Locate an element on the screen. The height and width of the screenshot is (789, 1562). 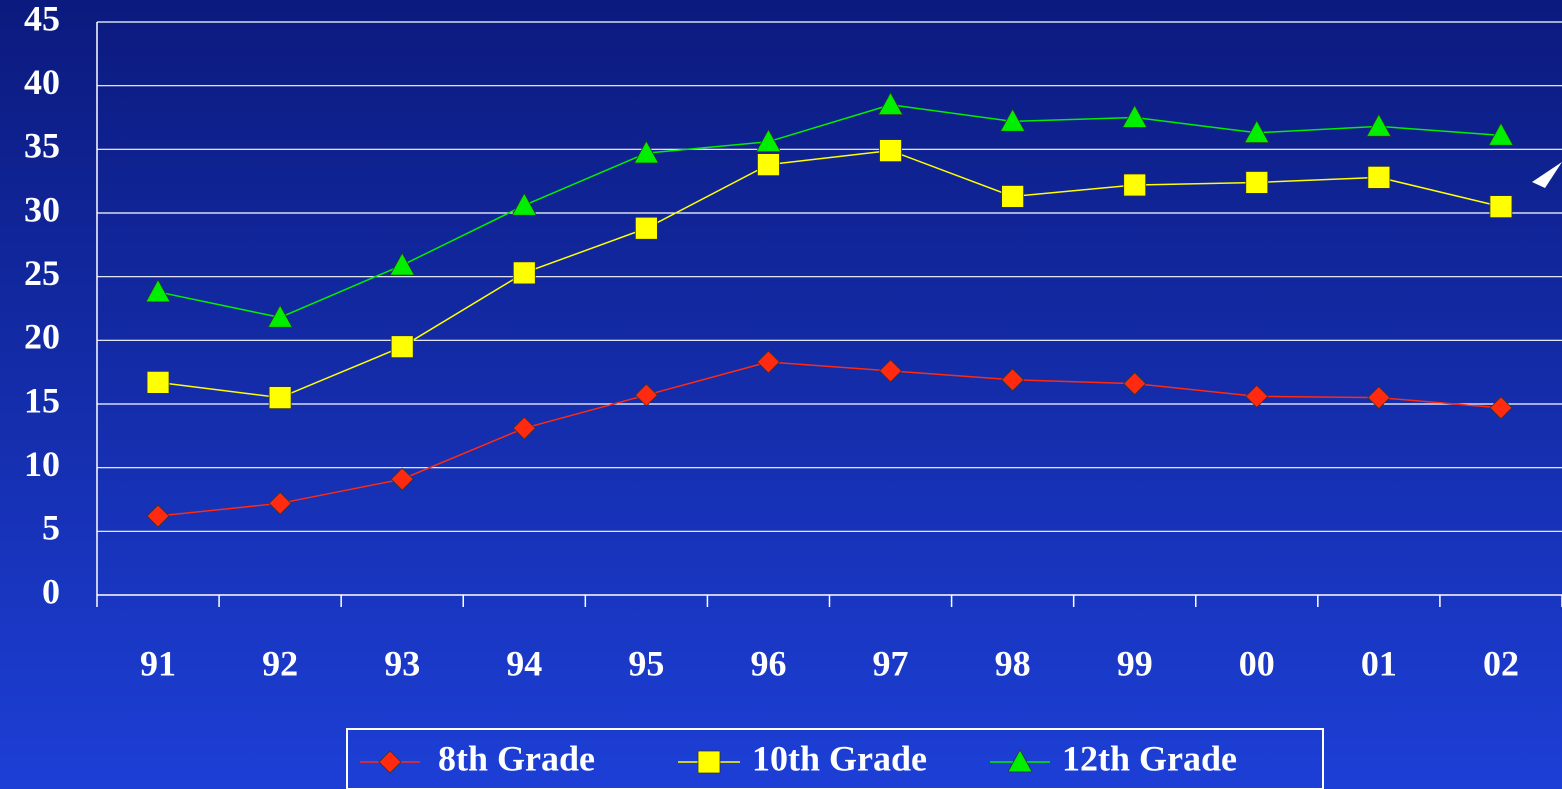
legend-label: 8th Grade is located at coordinates (516, 758).